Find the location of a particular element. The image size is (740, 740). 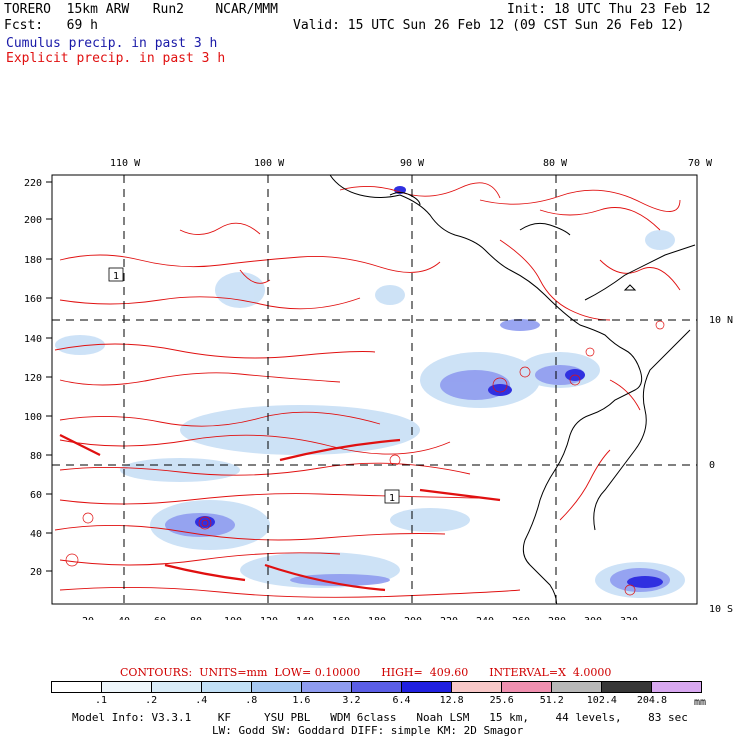

x-tick: 280 is located at coordinates (557, 618).